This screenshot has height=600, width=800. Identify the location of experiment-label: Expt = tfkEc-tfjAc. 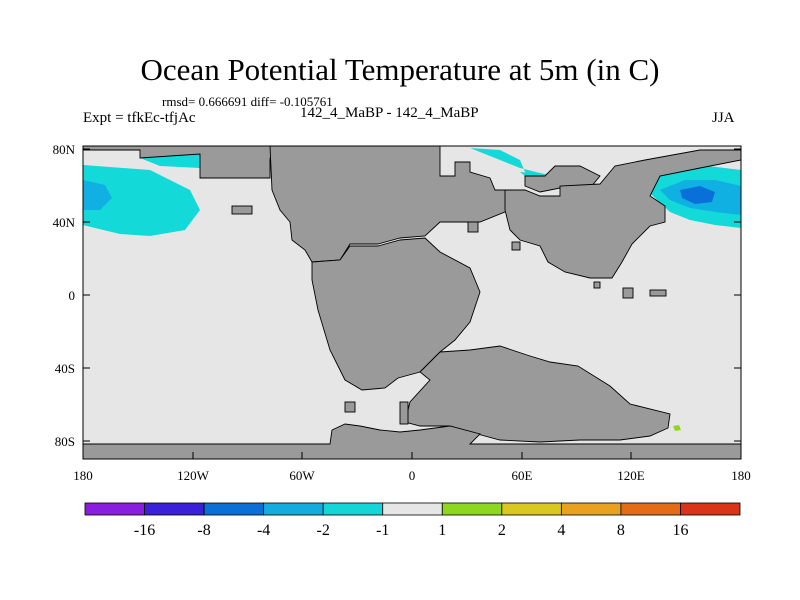
(139, 118).